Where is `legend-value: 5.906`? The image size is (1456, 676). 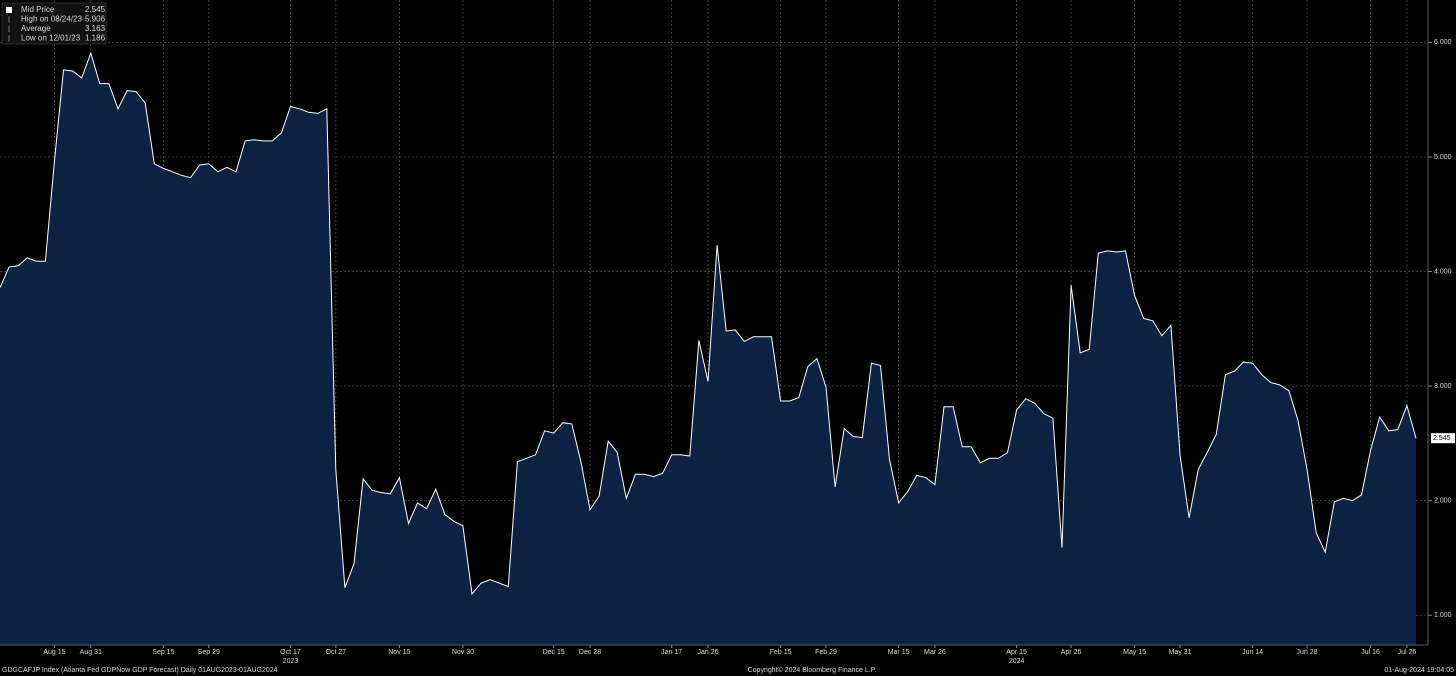
legend-value: 5.906 is located at coordinates (95, 19).